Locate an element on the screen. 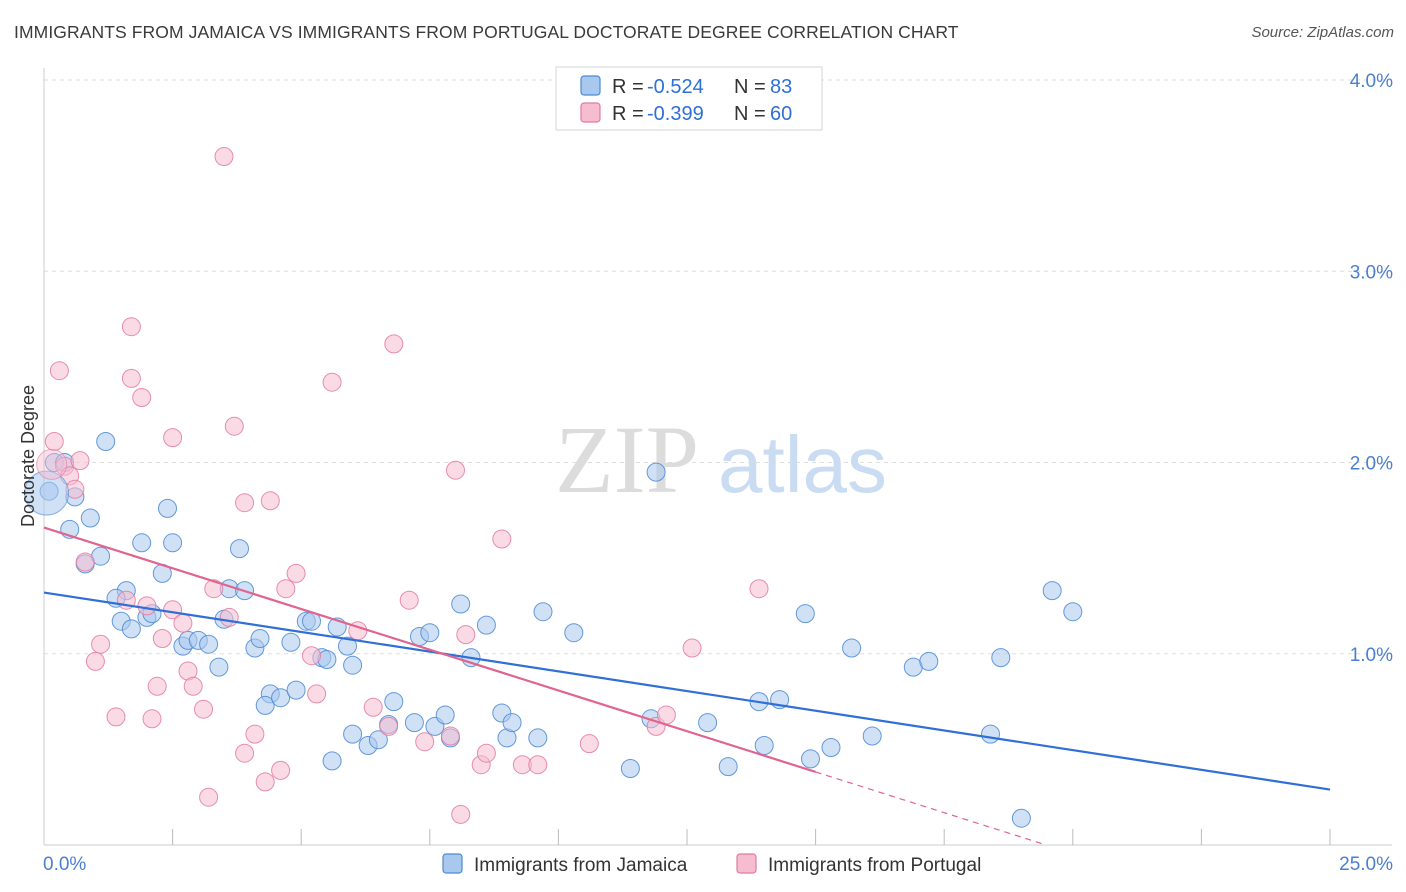  legend-n-label-jamaica: N = is located at coordinates (750, 87).